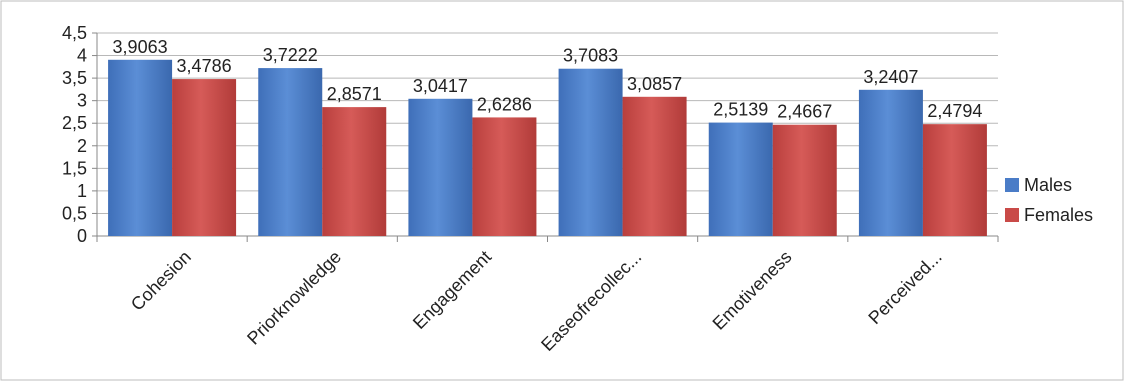  Describe the element at coordinates (654, 84) in the screenshot. I see `data-label-females: 3,0857` at that location.